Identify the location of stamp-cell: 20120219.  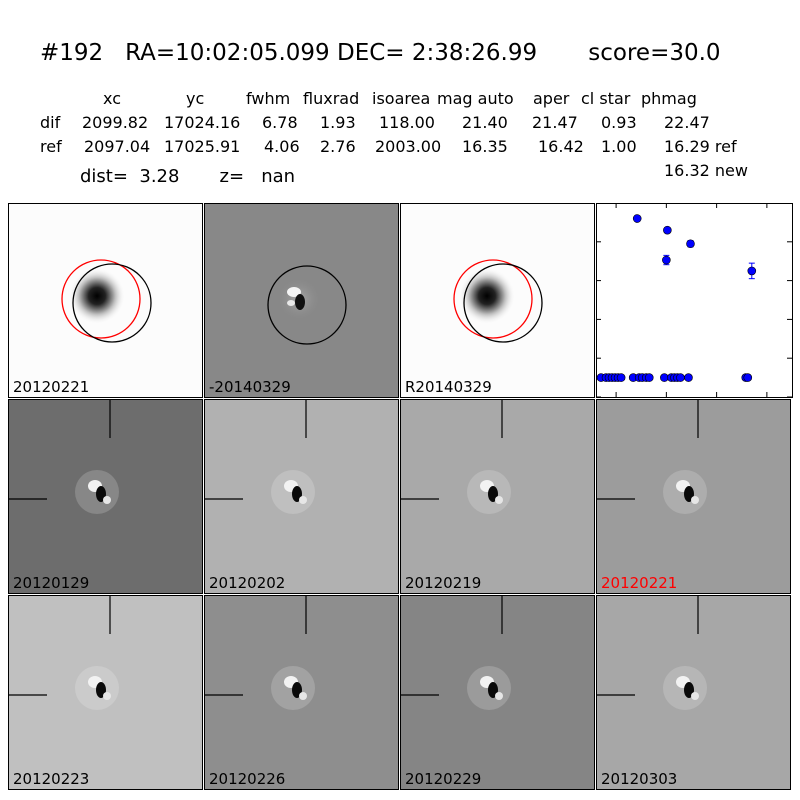
(497, 496).